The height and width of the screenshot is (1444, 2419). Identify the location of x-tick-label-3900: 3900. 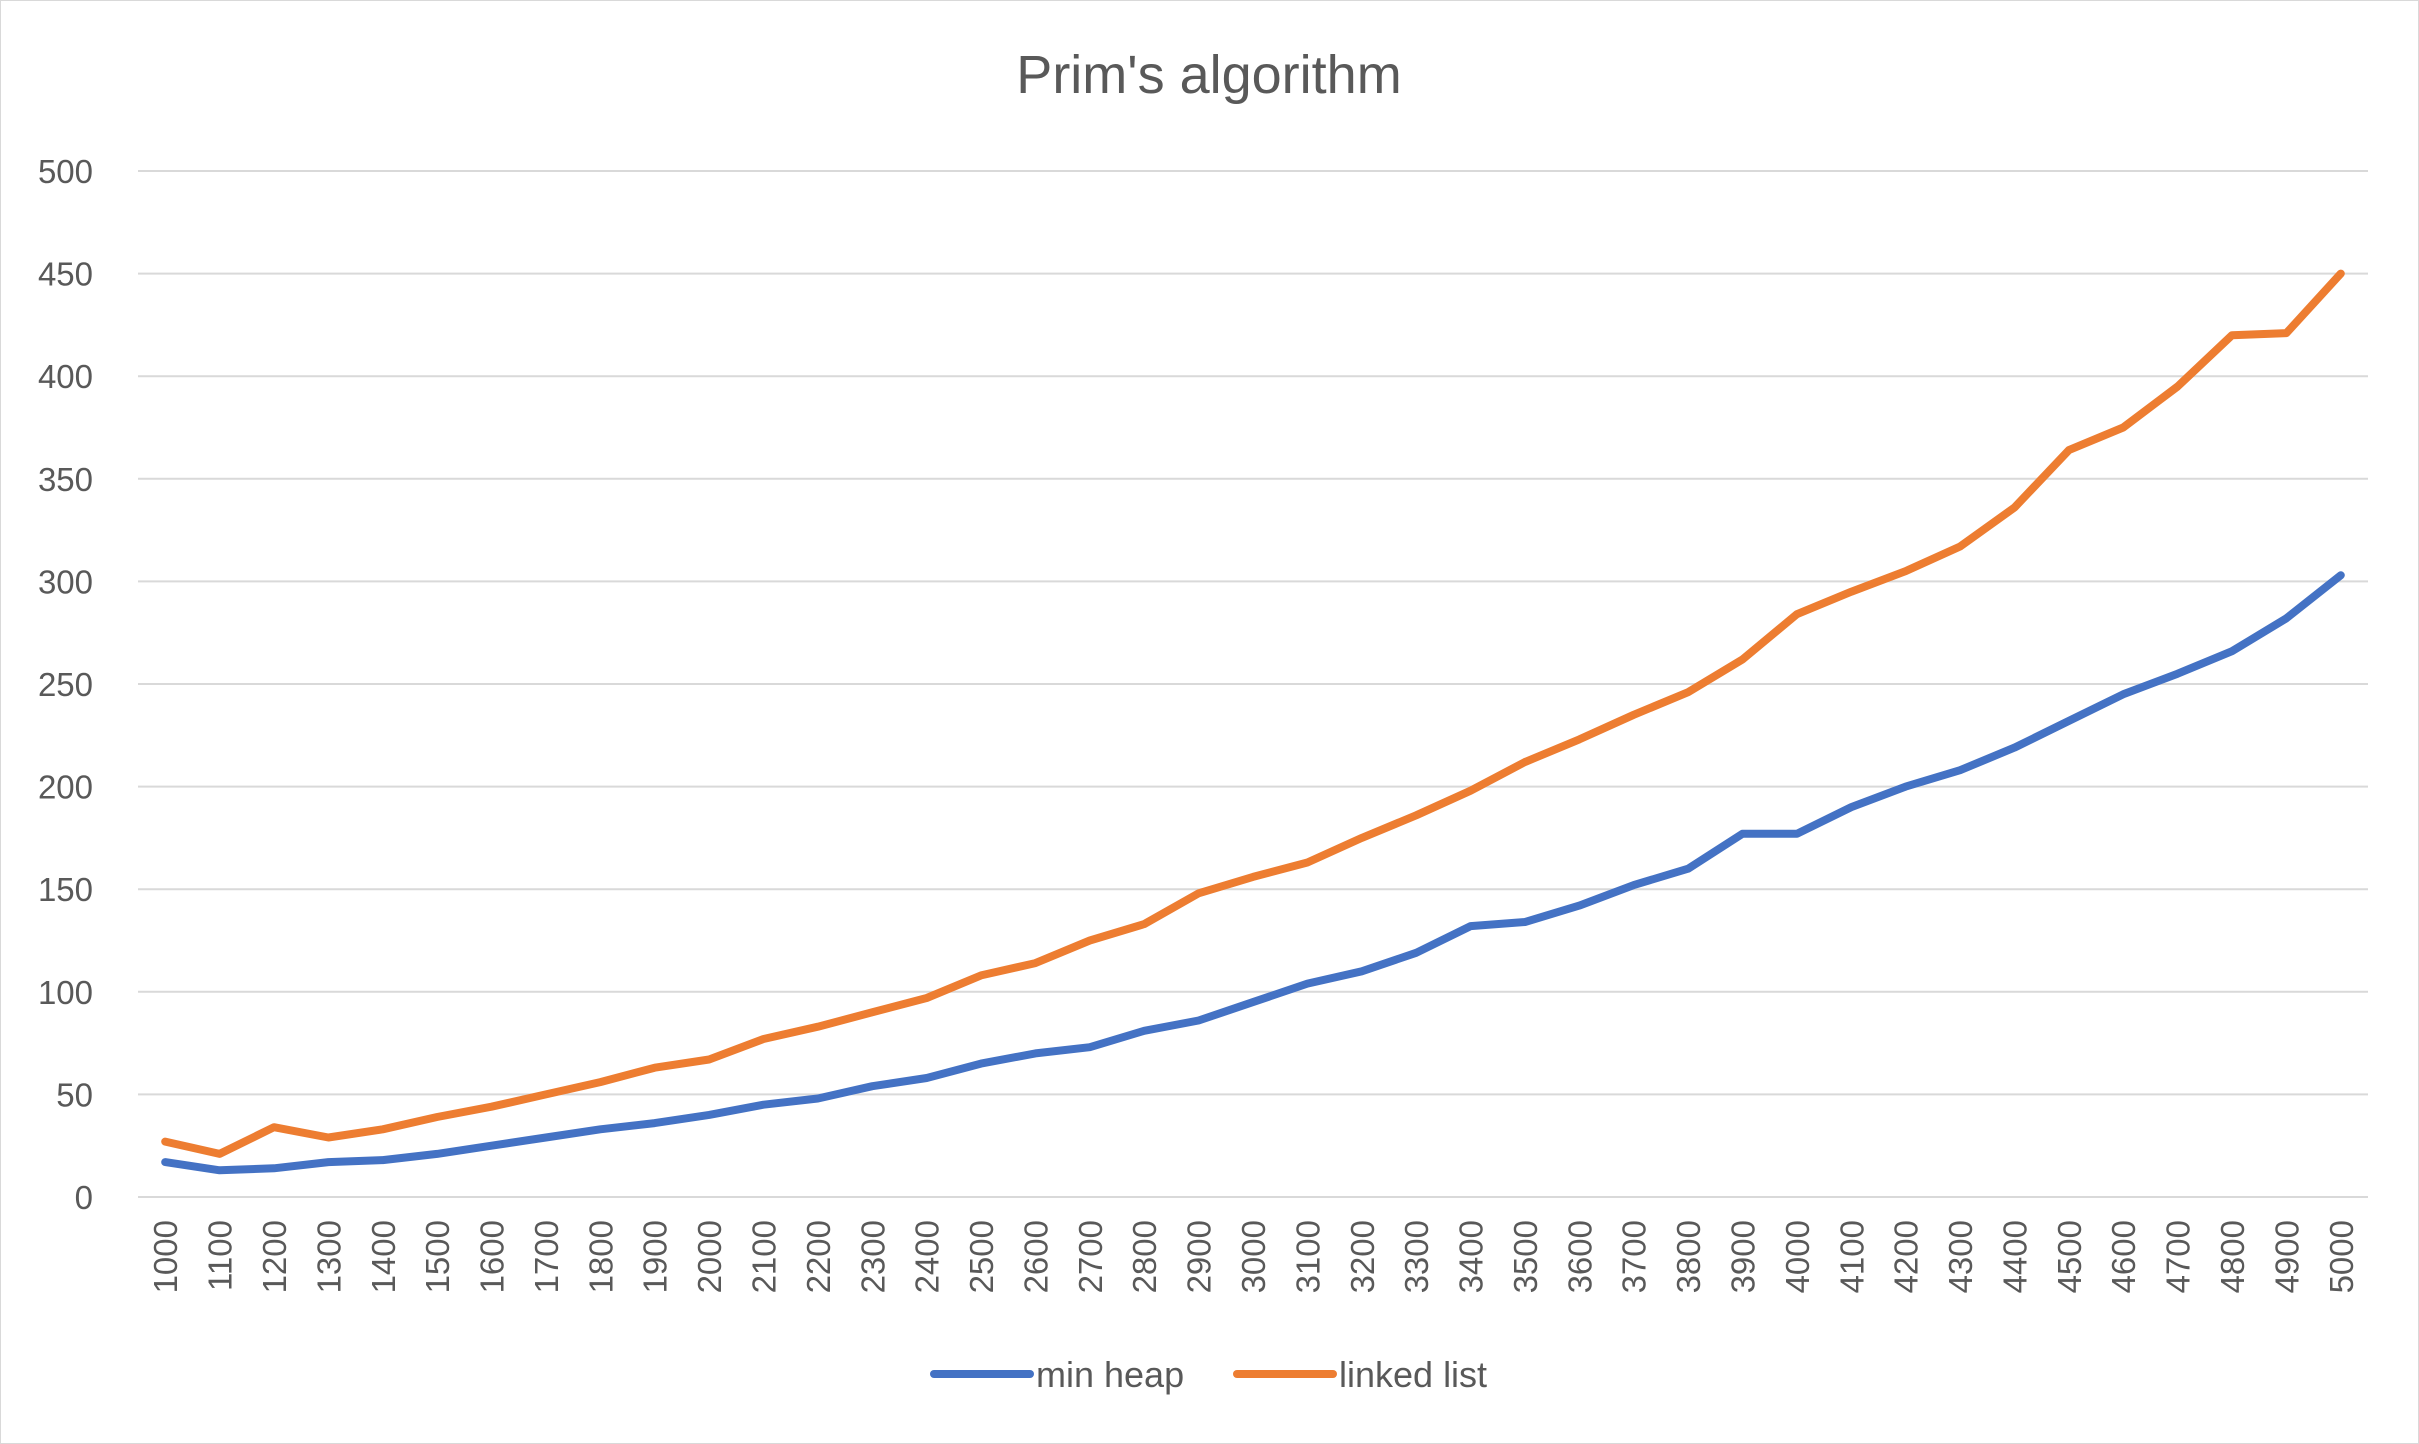
(1743, 1256).